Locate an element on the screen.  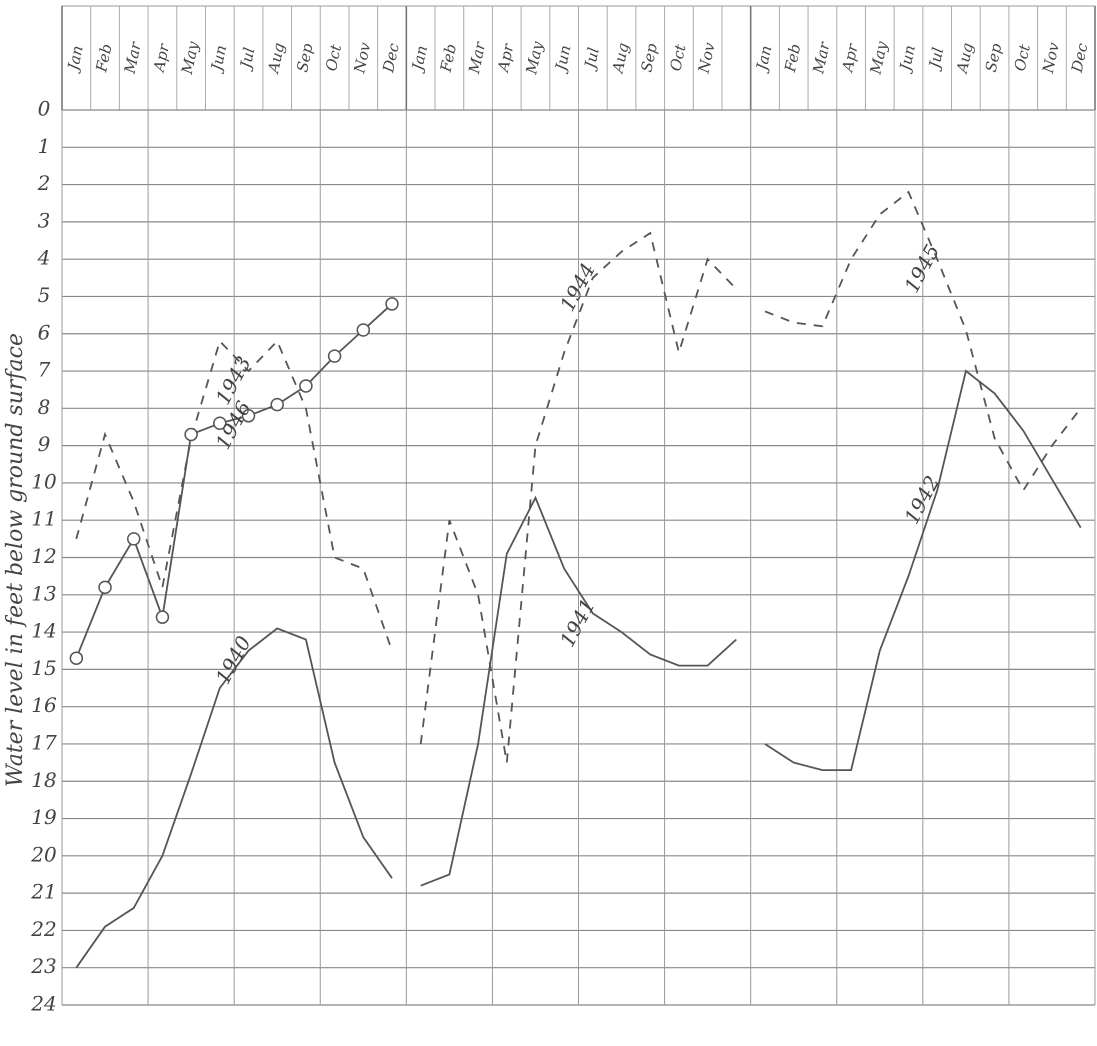
y-tick-label: 20 is located at coordinates (43, 854).